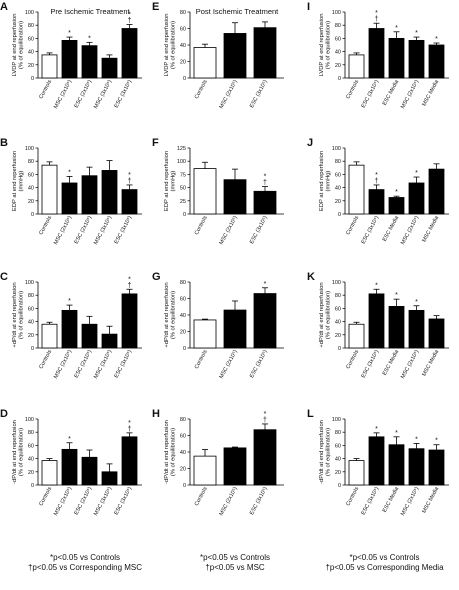  What do you see at coordinates (85, 567) in the screenshot?
I see `footnote-col1-line2: †p<0.05 vs Corresponding MSC` at bounding box center [85, 567].